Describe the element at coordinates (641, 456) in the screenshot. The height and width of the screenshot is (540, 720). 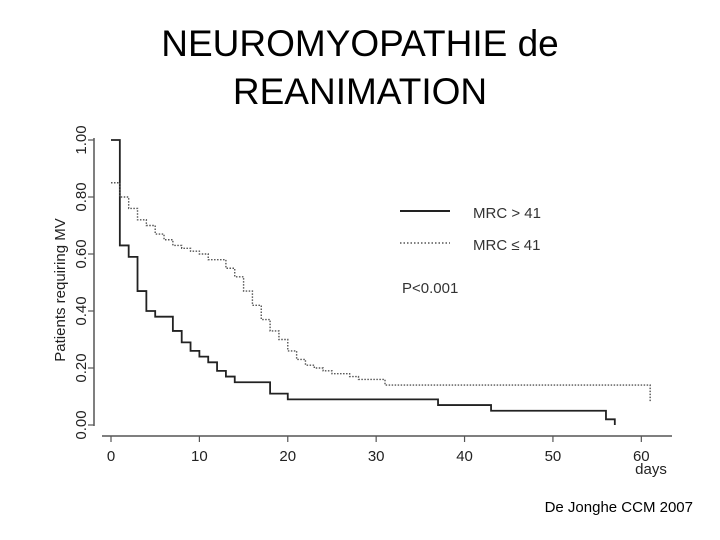
I see `x-tick-label: 60` at that location.